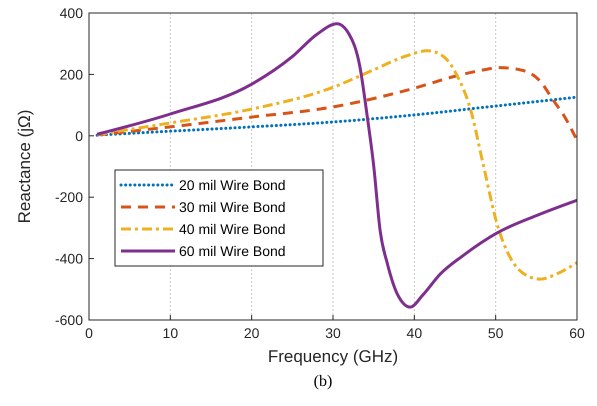 The image size is (597, 406). I want to click on y-tick-label: 0, so click(79, 136).